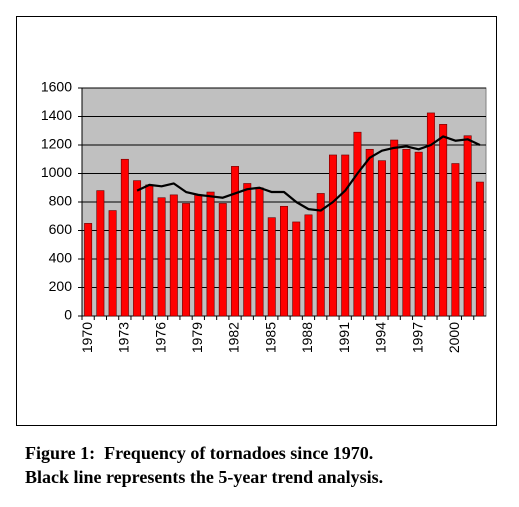 This screenshot has height=507, width=519. Describe the element at coordinates (61, 286) in the screenshot. I see `y-tick-label: 200` at that location.